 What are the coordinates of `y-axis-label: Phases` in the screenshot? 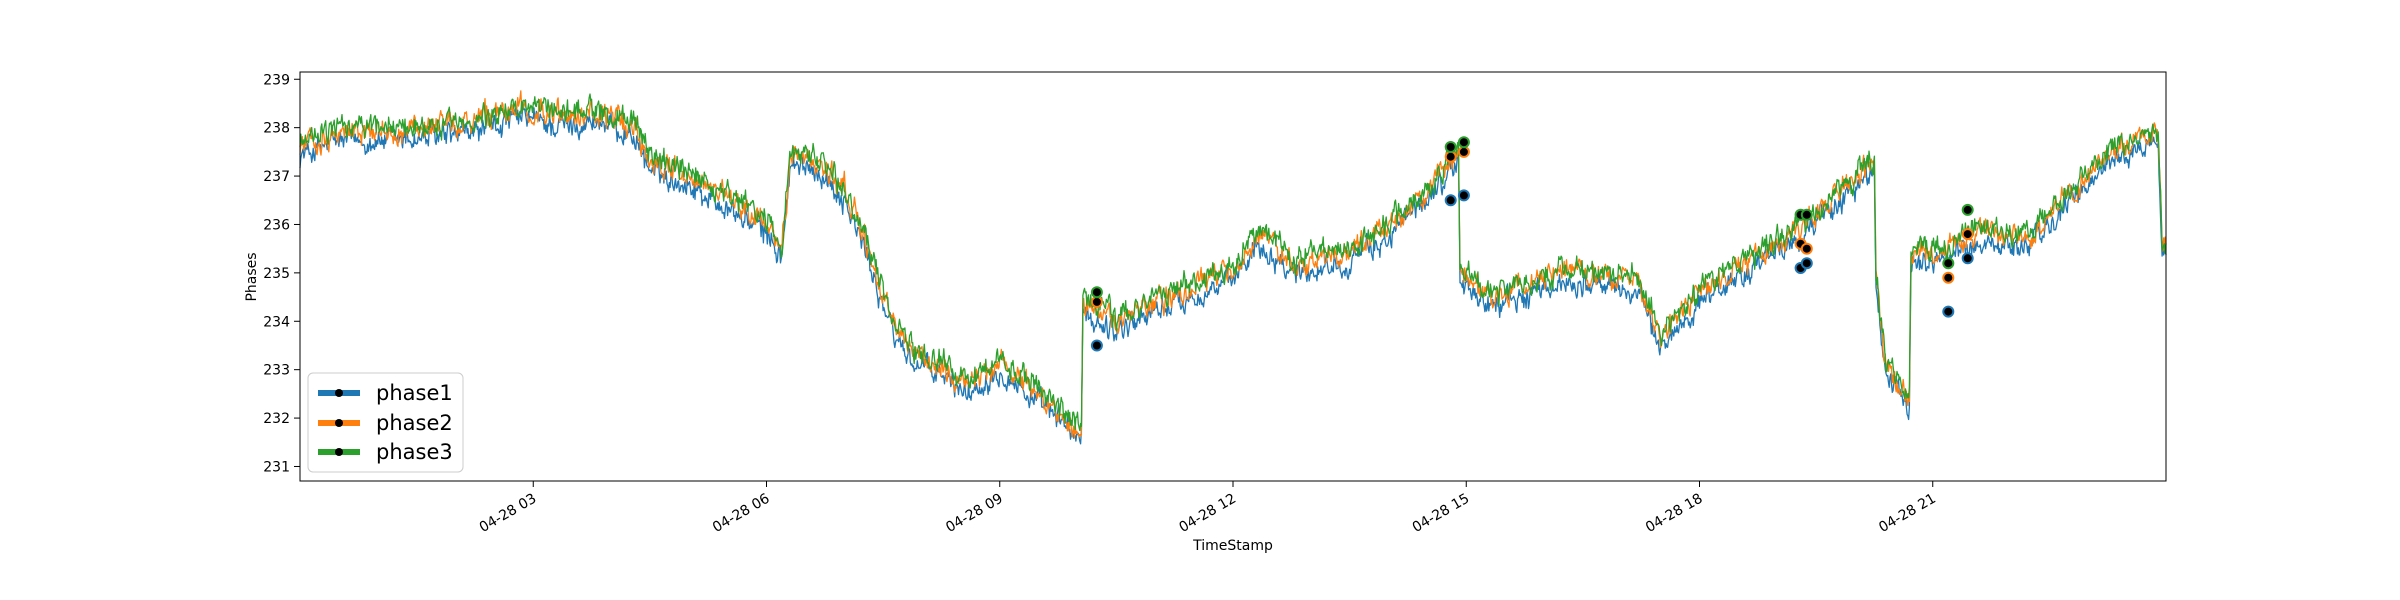 It's located at (252, 276).